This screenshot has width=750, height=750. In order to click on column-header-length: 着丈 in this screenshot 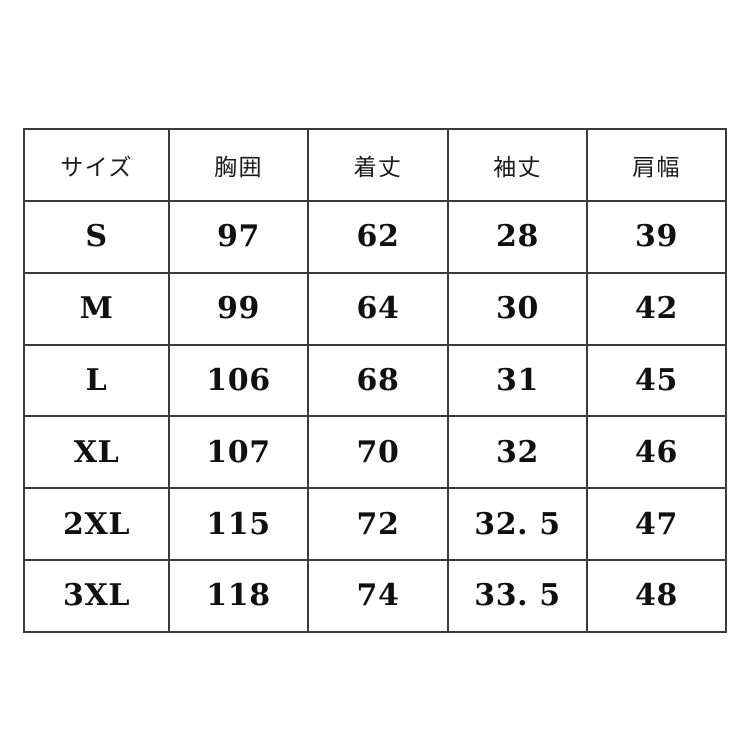, I will do `click(378, 165)`.